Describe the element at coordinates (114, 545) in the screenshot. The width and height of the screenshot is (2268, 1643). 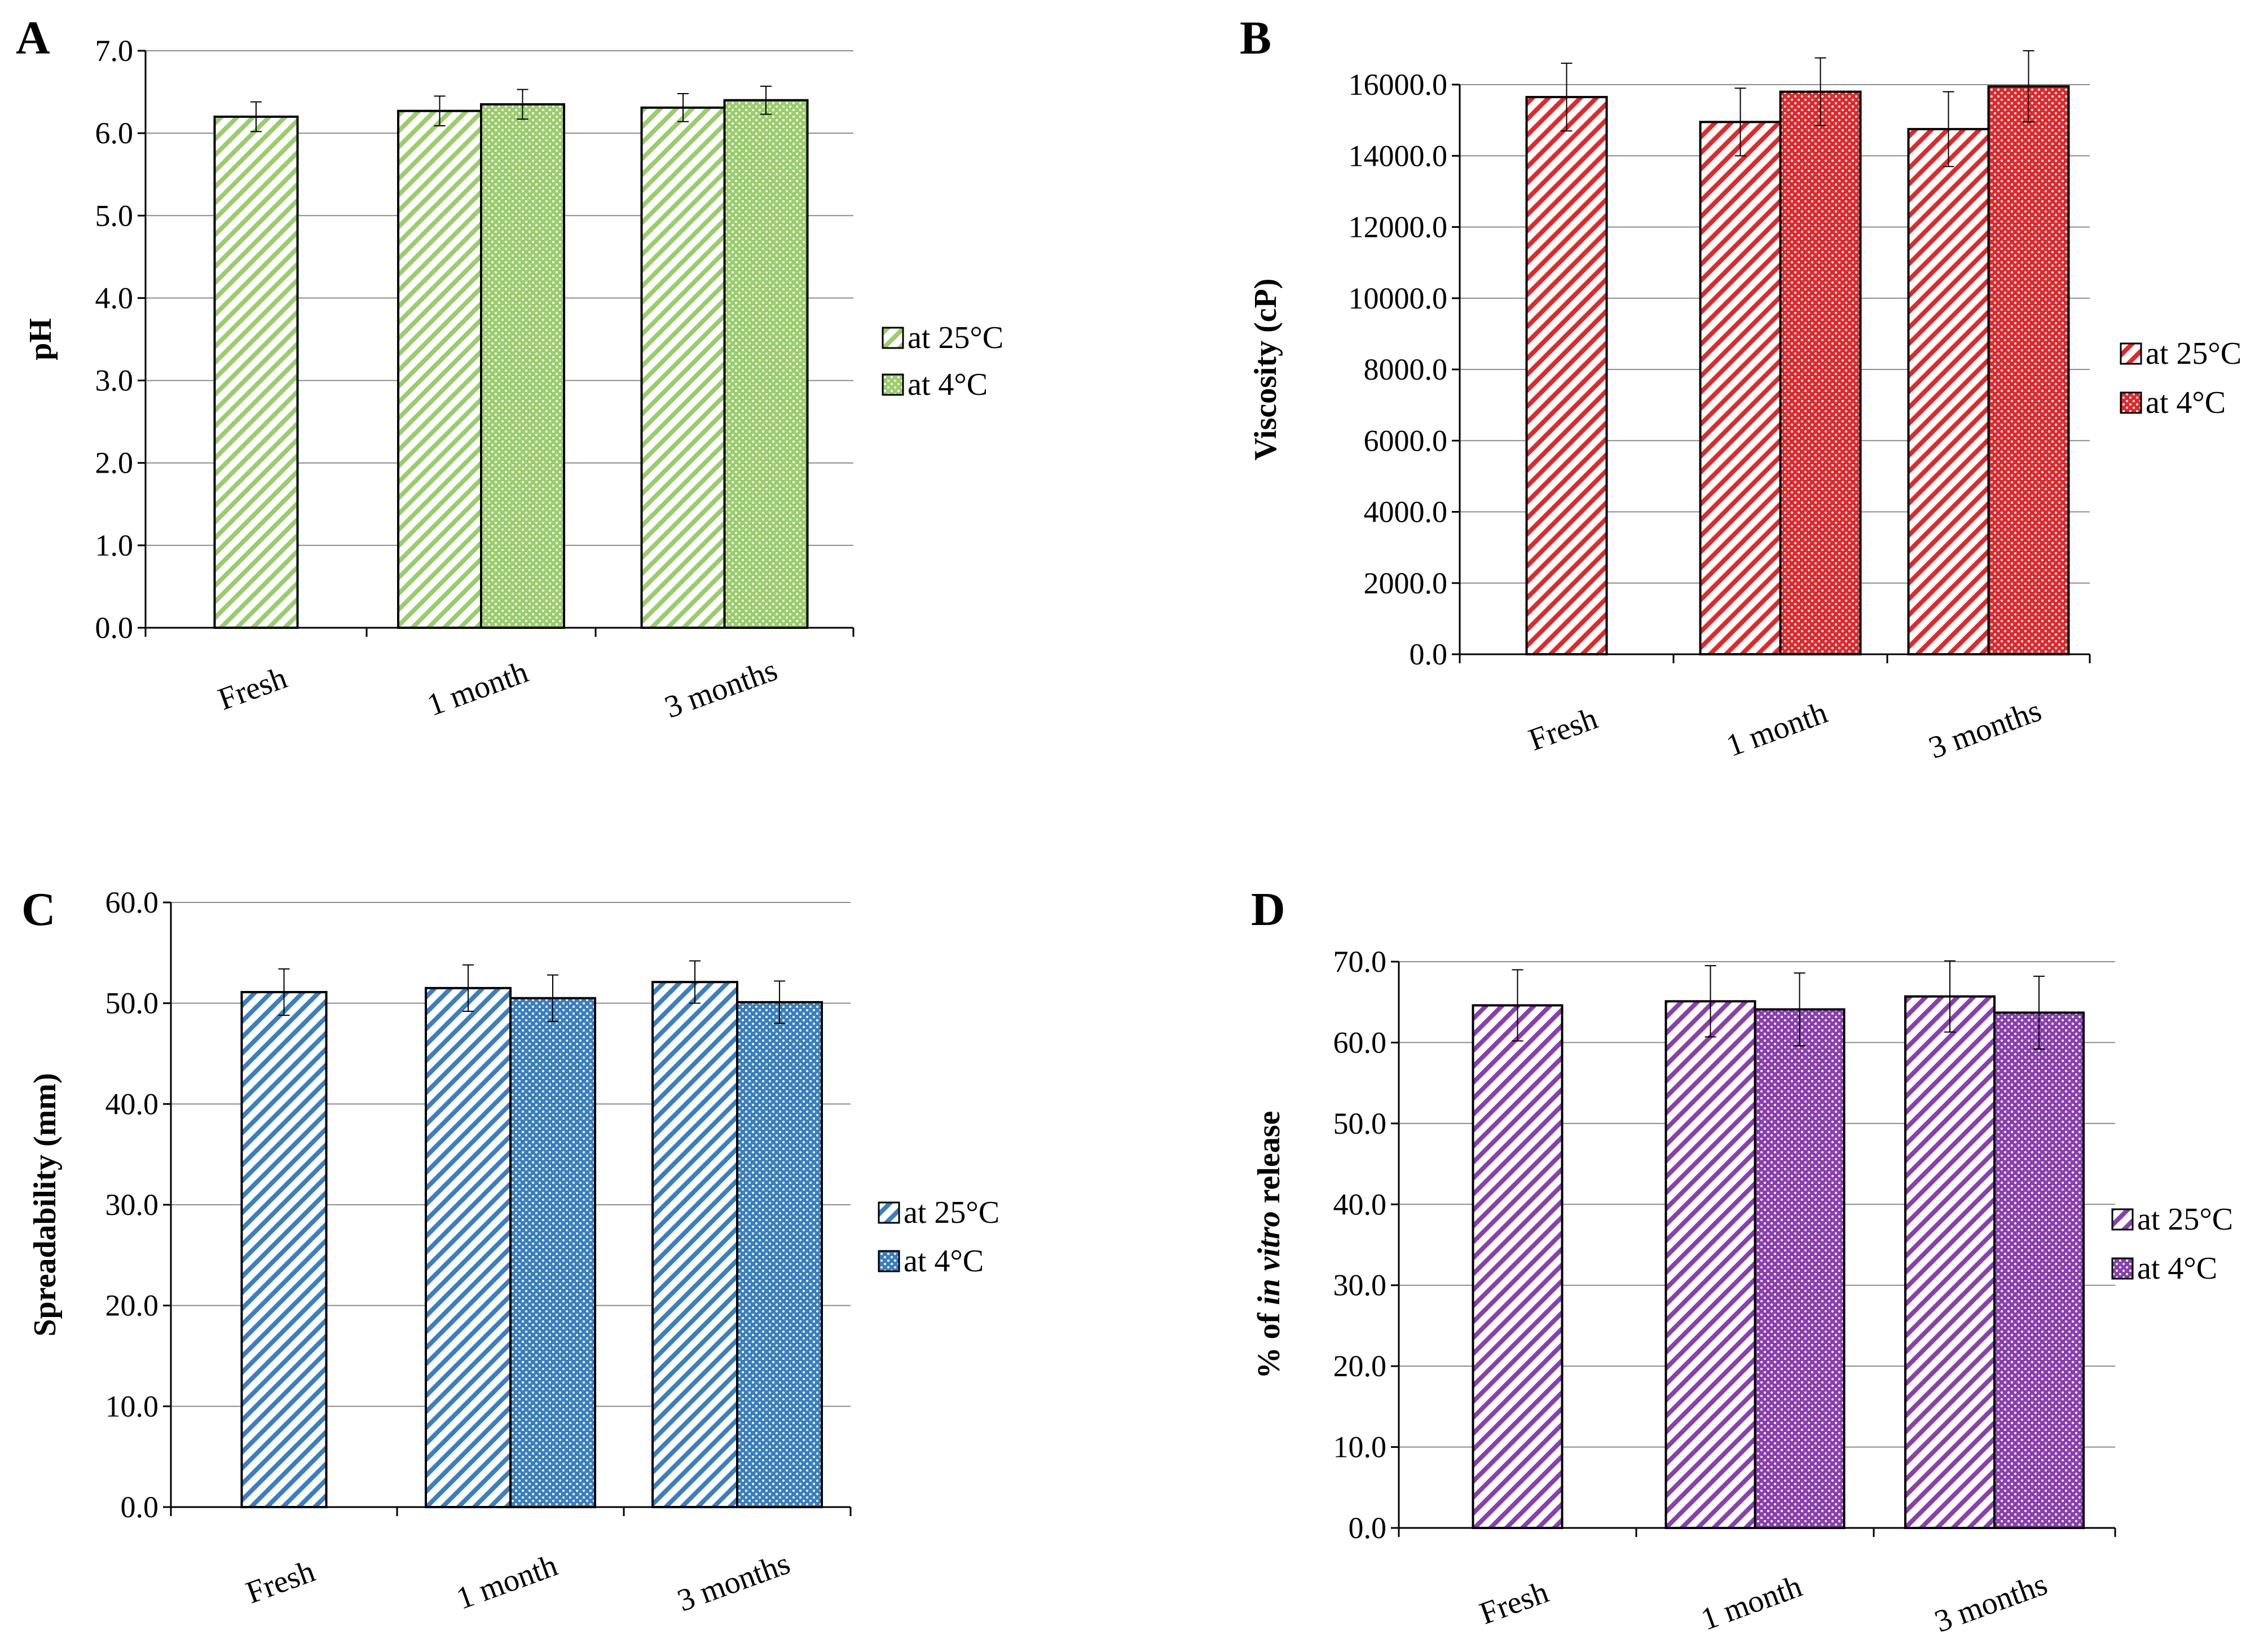
I see `y-tick-label: 1.0` at that location.